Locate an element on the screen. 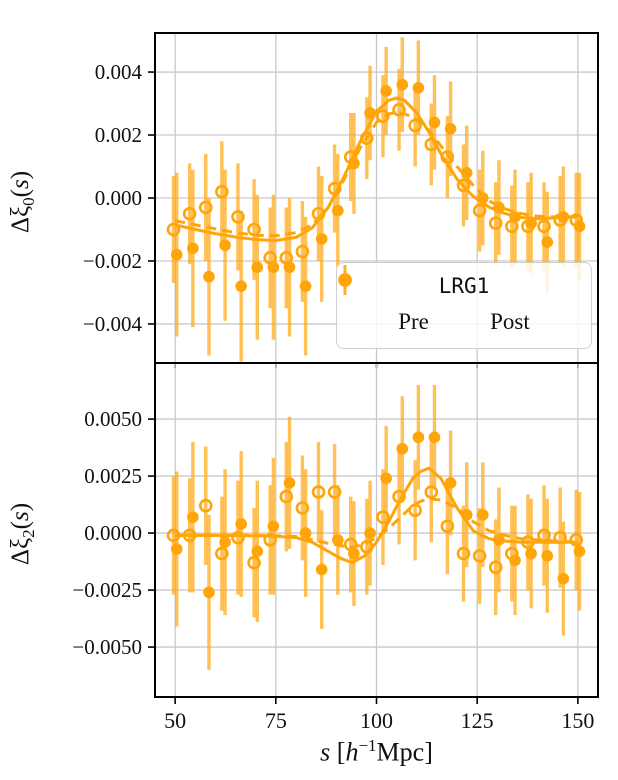 The height and width of the screenshot is (780, 618). y-tick-label: 0.0050 is located at coordinates (113, 419).